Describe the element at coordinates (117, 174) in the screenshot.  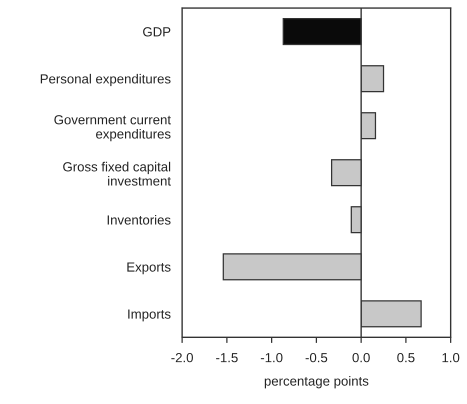
I see `y-tick-label: Gross fixed capital investment` at that location.